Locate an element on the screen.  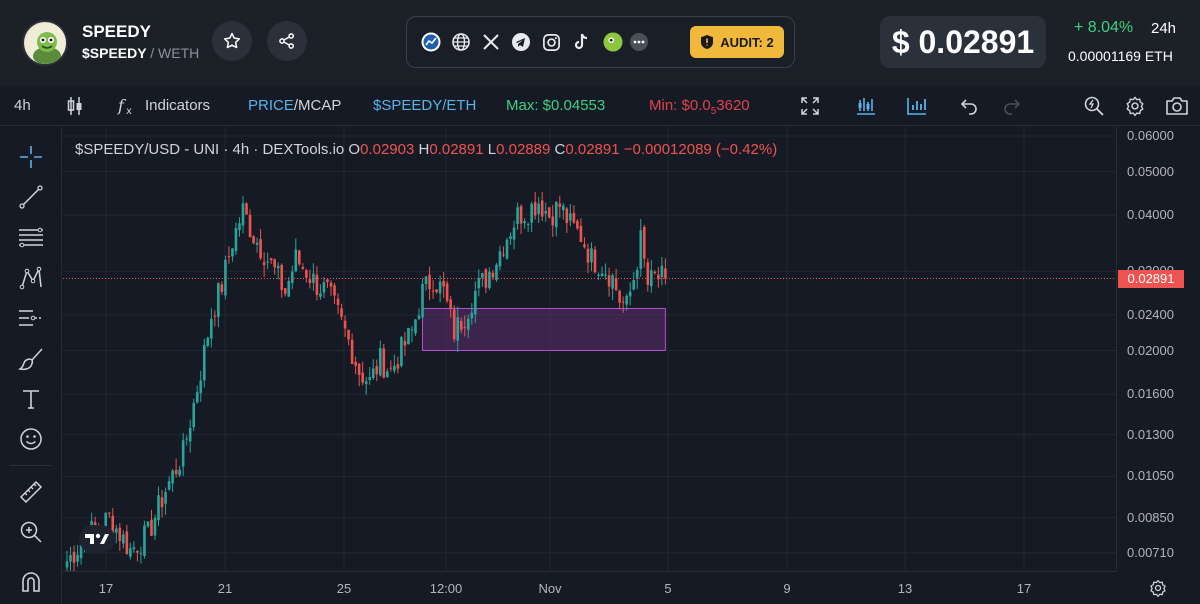
emoji-icon is located at coordinates (31, 439).